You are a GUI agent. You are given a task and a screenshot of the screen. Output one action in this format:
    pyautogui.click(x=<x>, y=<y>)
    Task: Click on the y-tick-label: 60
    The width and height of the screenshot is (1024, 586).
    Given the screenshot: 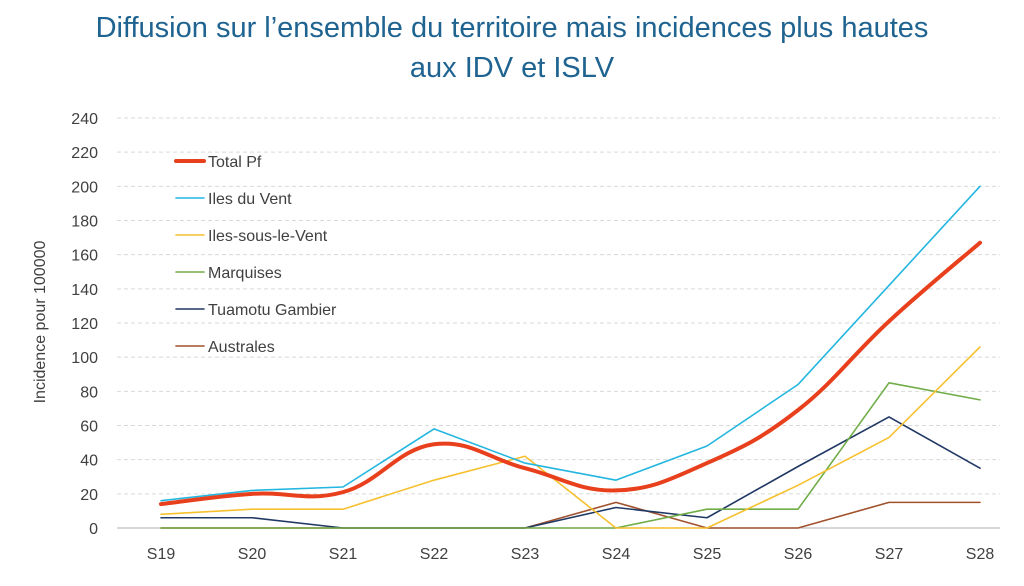 What is the action you would take?
    pyautogui.click(x=89, y=427)
    